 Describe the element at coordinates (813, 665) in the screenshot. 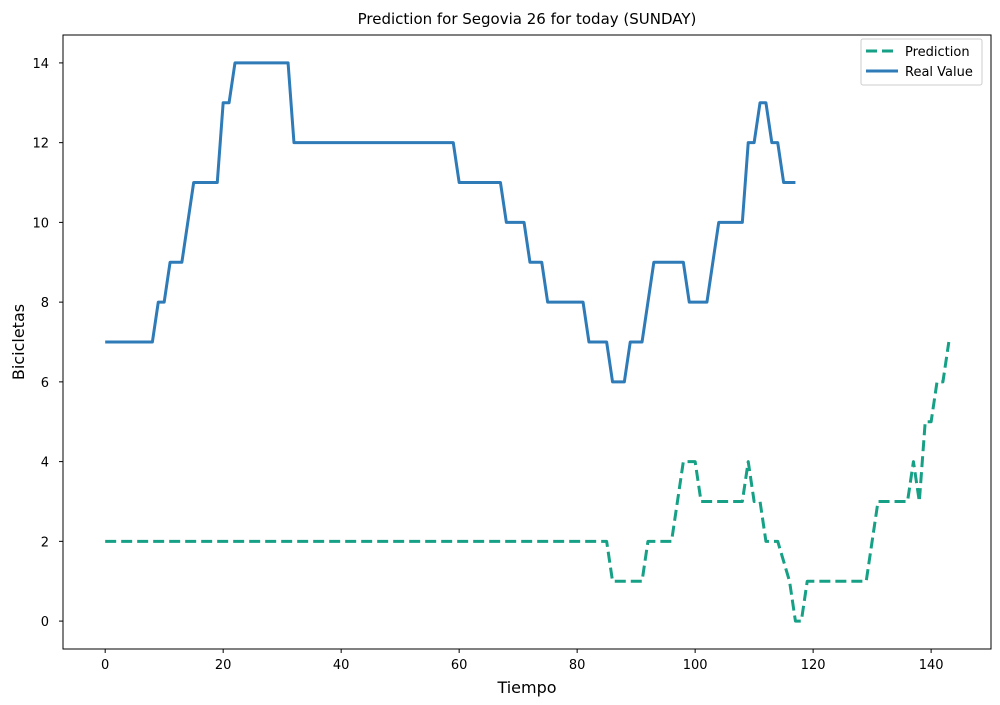

I see `x-tick-label: 120` at that location.